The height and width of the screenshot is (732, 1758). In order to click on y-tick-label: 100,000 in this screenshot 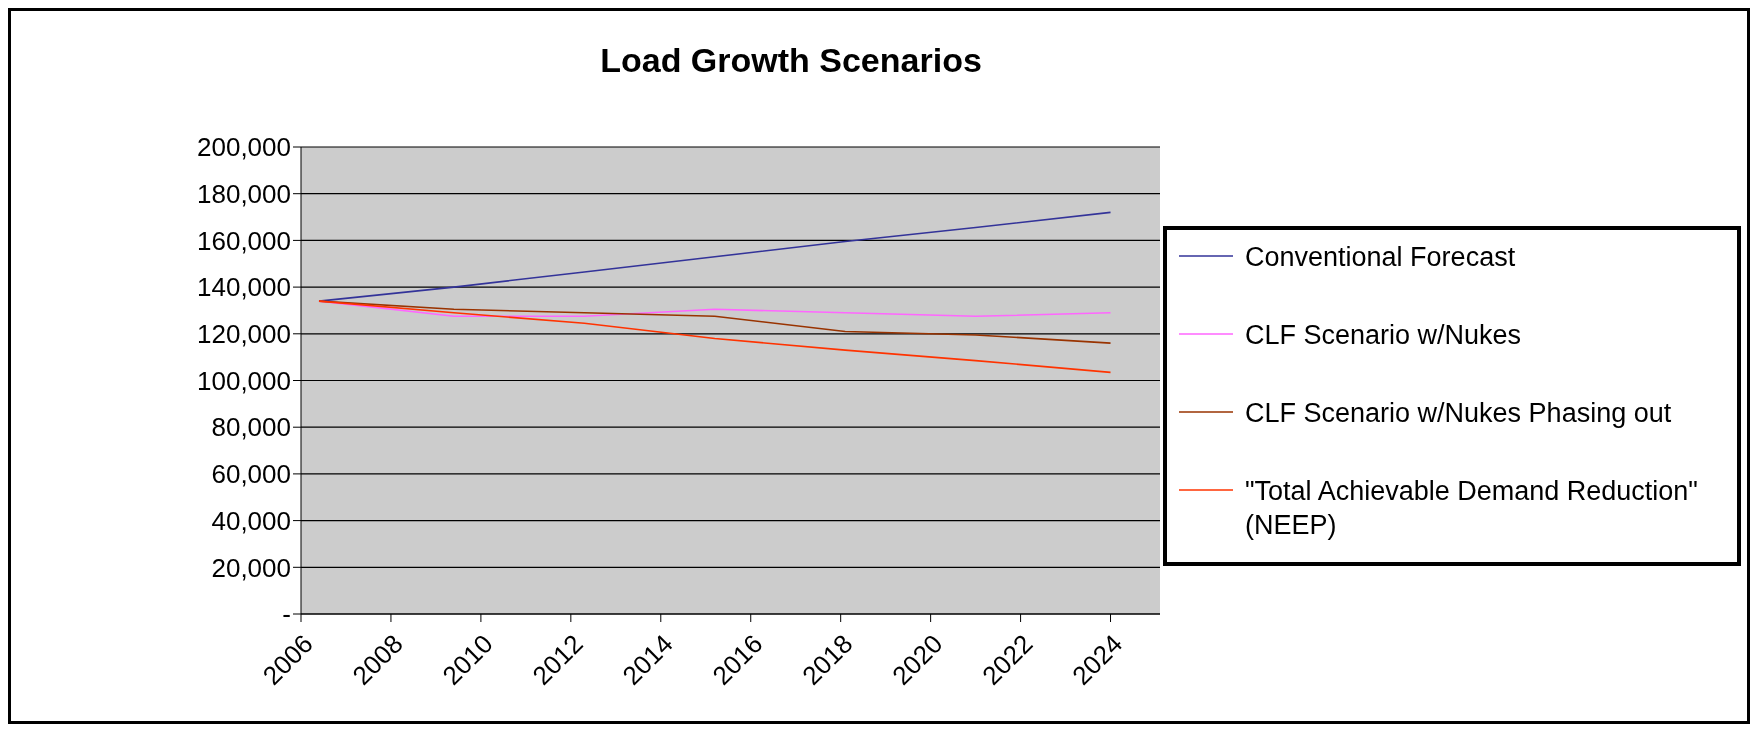, I will do `click(244, 380)`.